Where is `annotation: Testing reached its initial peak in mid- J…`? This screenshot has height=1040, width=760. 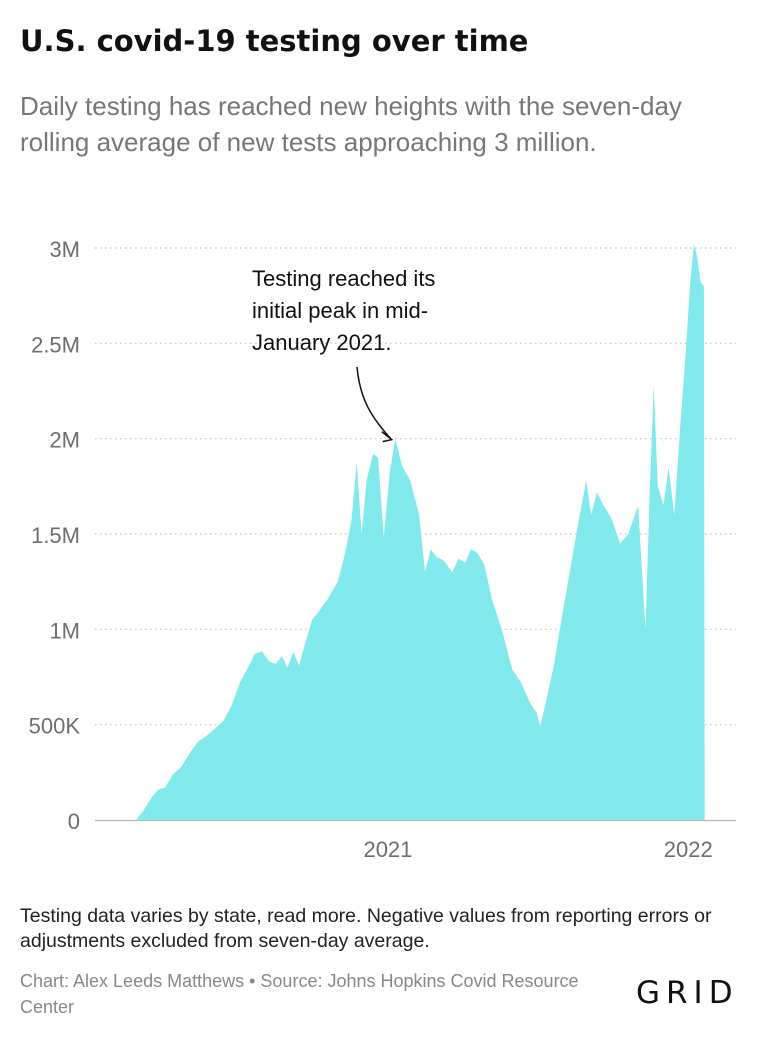
annotation: Testing reached its initial peak in mid- J… is located at coordinates (343, 354).